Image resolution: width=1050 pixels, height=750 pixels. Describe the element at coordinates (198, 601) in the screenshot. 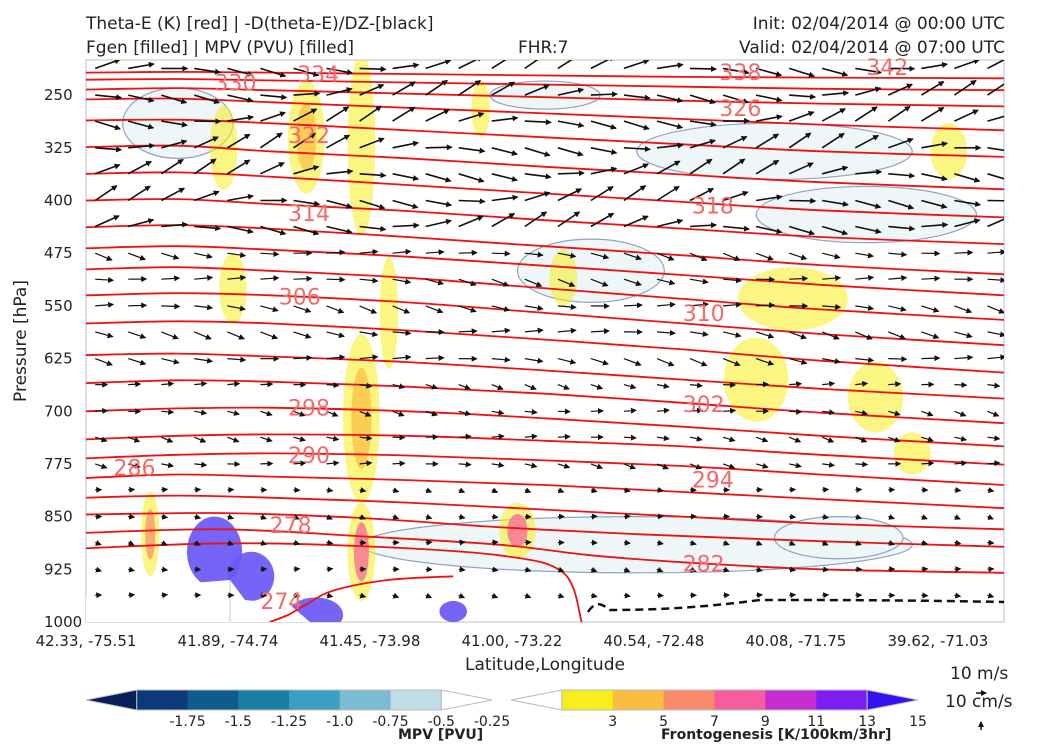

I see `terrain-mask` at that location.